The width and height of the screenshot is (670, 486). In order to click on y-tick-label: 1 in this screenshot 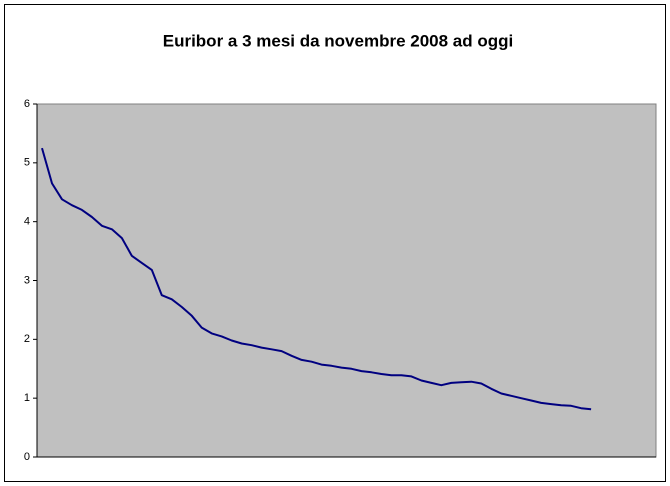, I will do `click(27, 398)`.